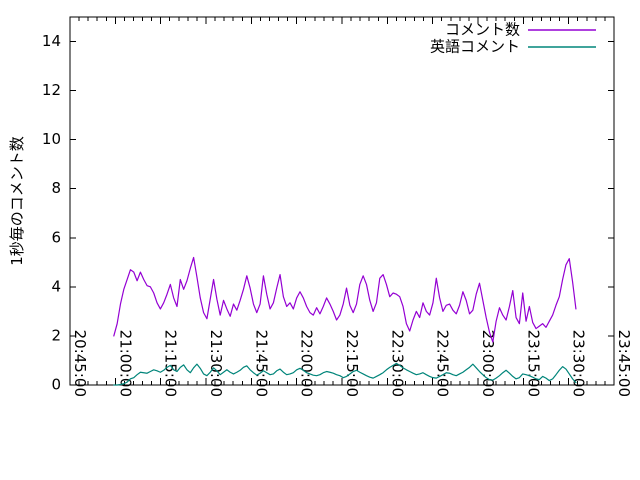  I want to click on legend-label-1: コメント数, so click(482, 30).